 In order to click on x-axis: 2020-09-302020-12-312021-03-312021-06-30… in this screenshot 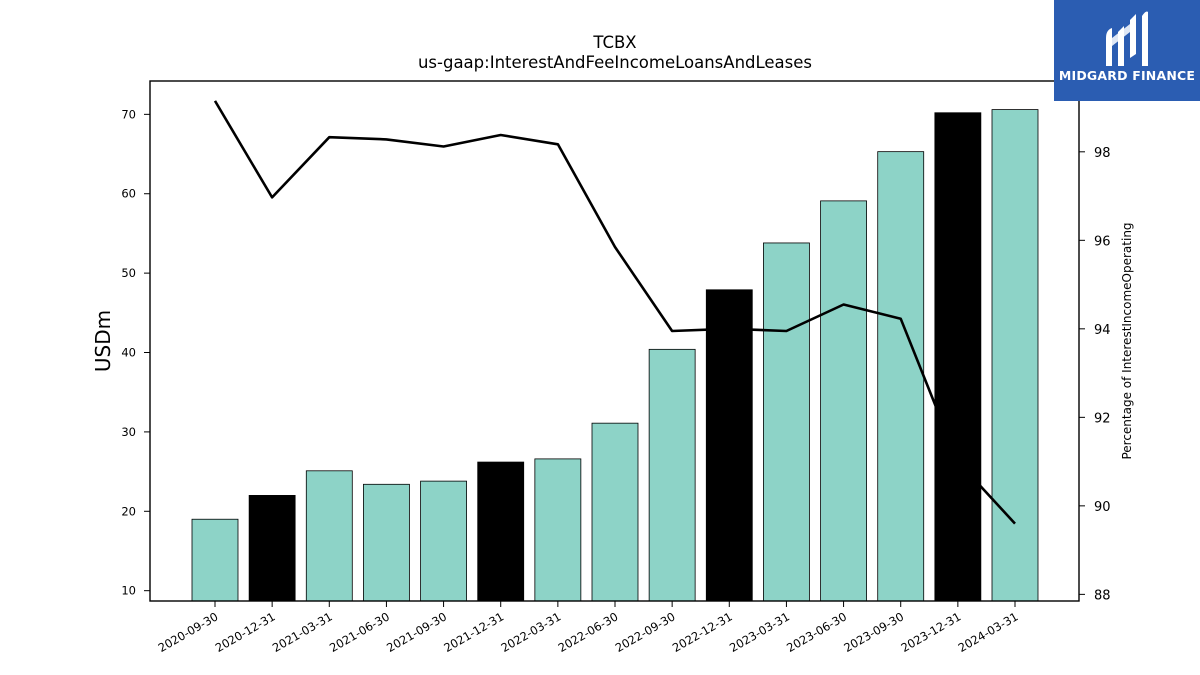, I will do `click(588, 628)`.